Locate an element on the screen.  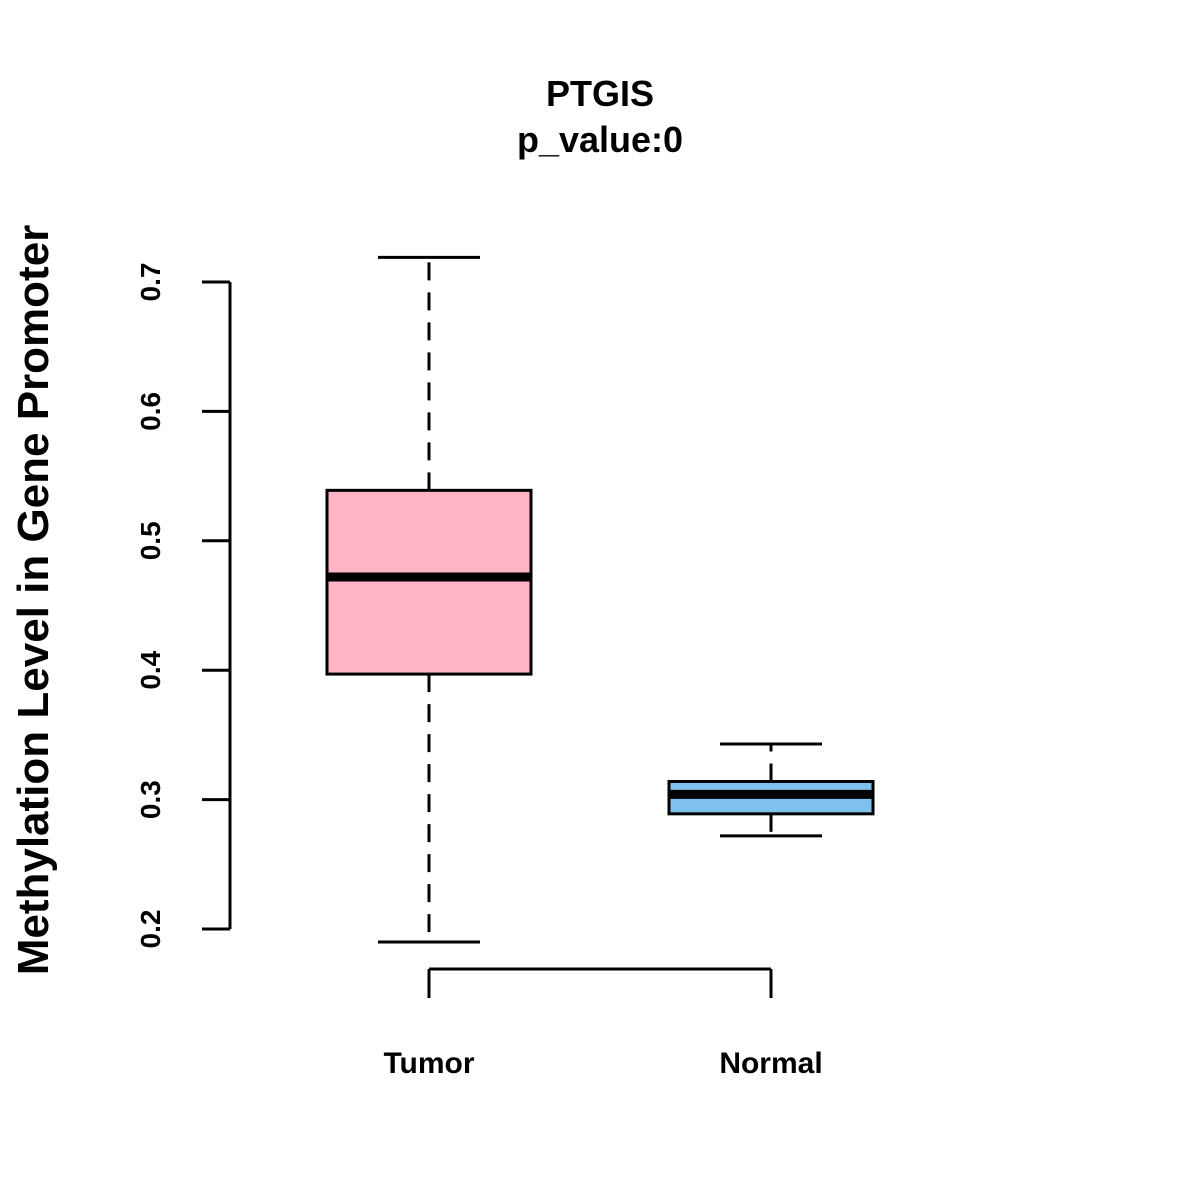
y-tick-label: 0.2 is located at coordinates (150, 929).